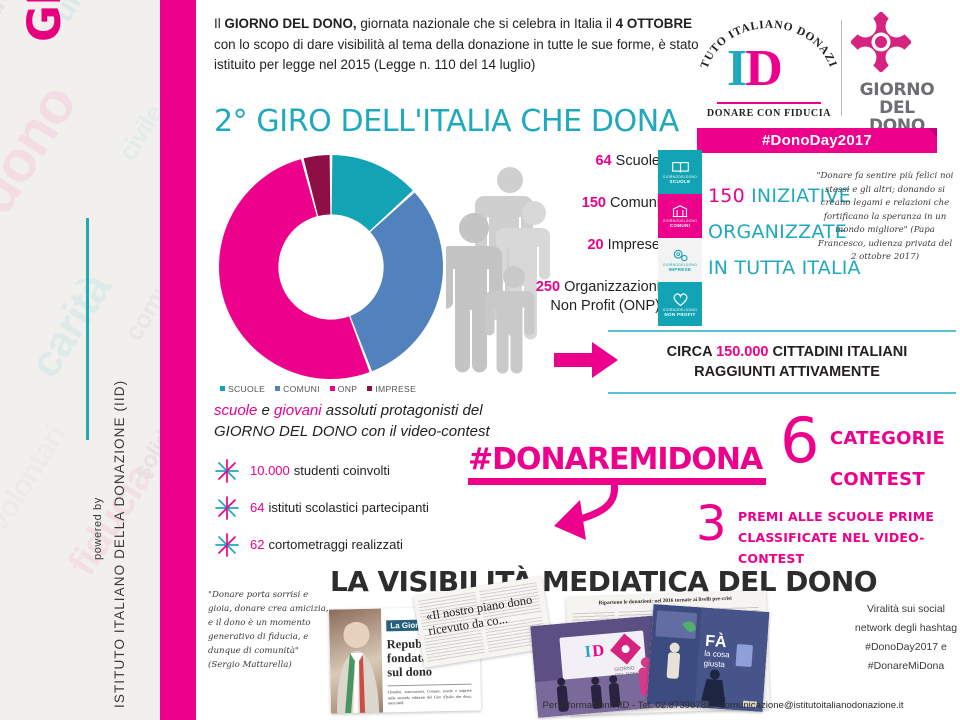 The image size is (960, 720). I want to click on stat-row: 250 Organizzazioni Non Profit (ONP), so click(554, 297).